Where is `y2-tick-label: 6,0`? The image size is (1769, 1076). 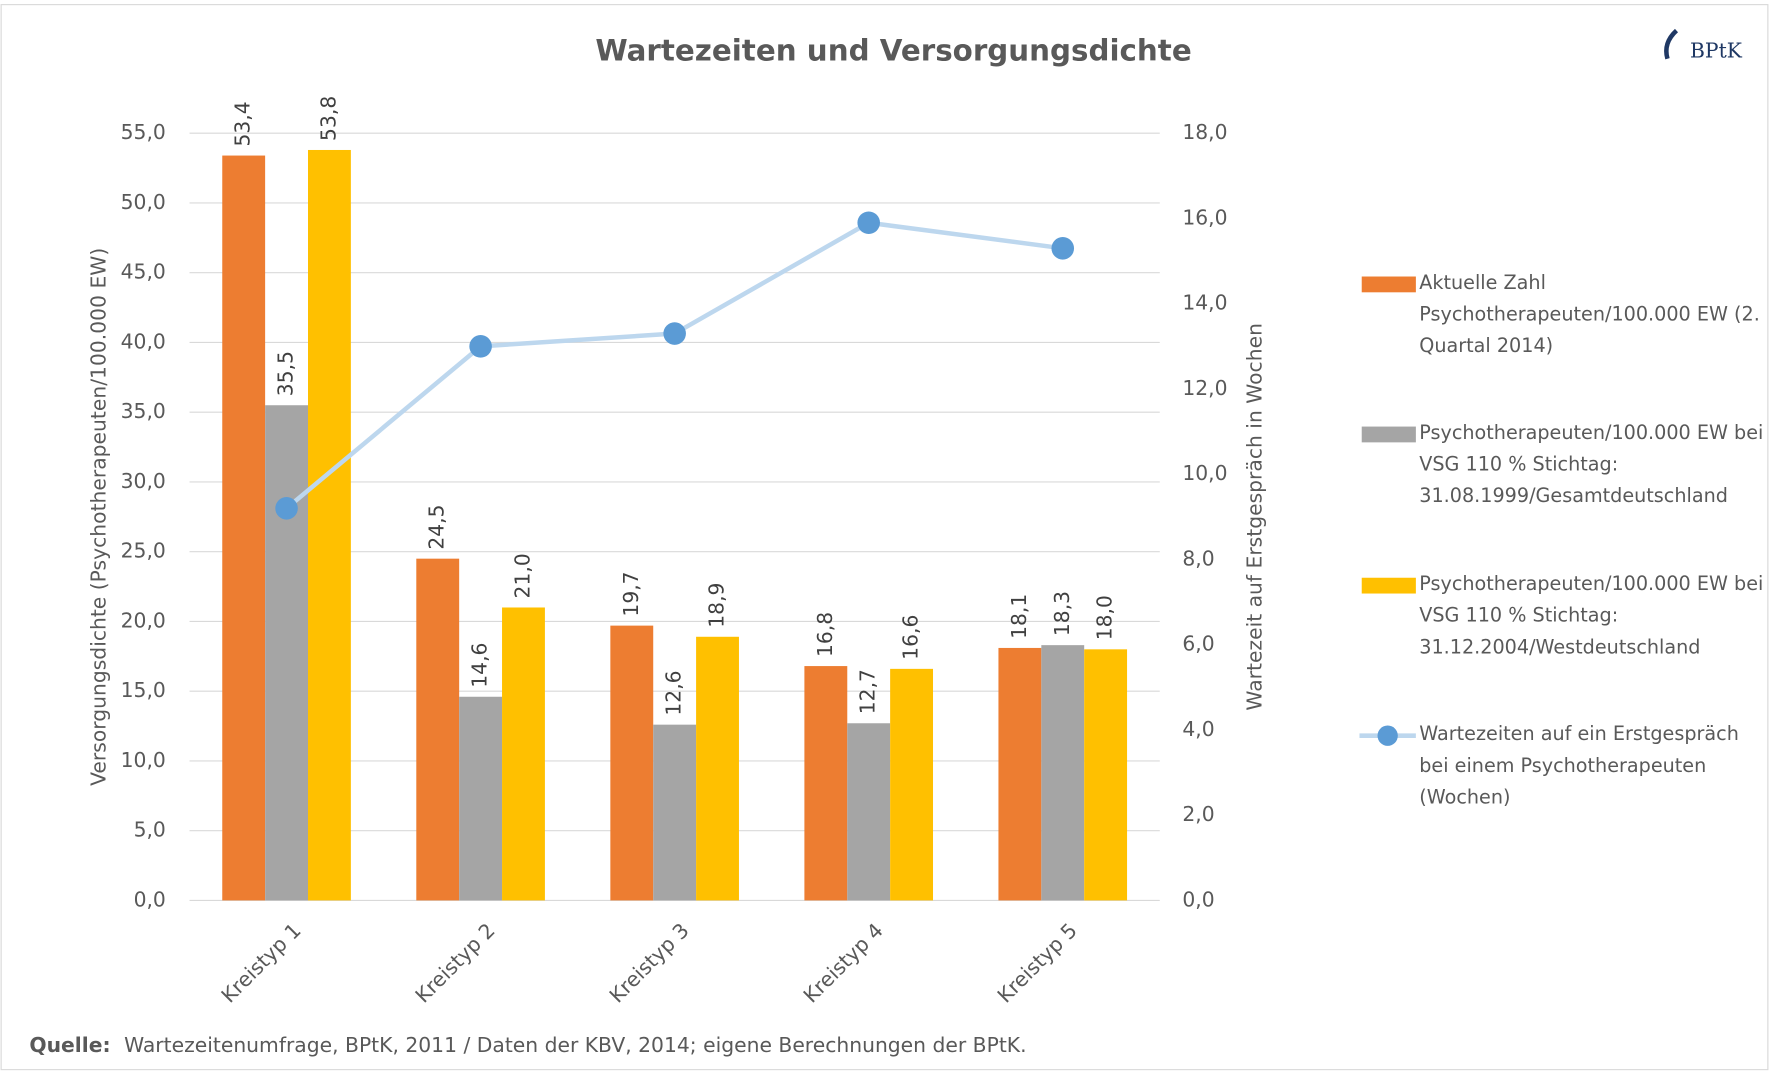
y2-tick-label: 6,0 is located at coordinates (1198, 644).